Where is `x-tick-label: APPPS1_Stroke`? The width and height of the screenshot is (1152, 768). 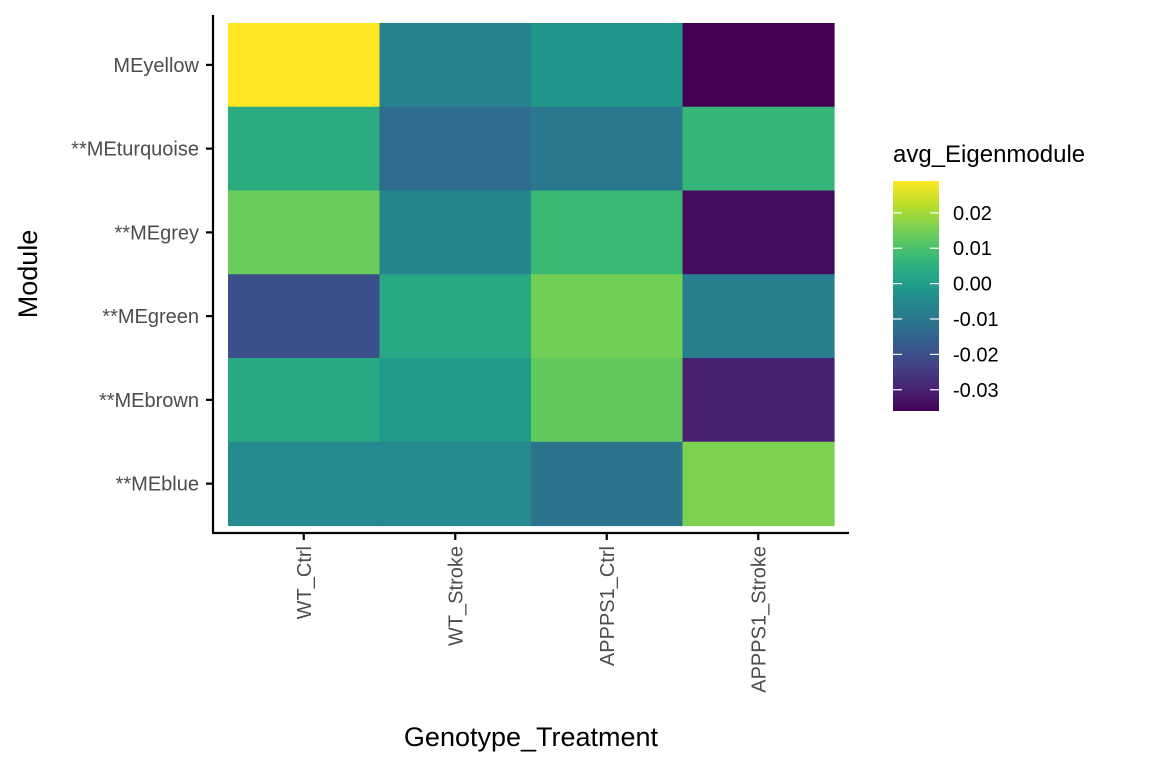 x-tick-label: APPPS1_Stroke is located at coordinates (759, 619).